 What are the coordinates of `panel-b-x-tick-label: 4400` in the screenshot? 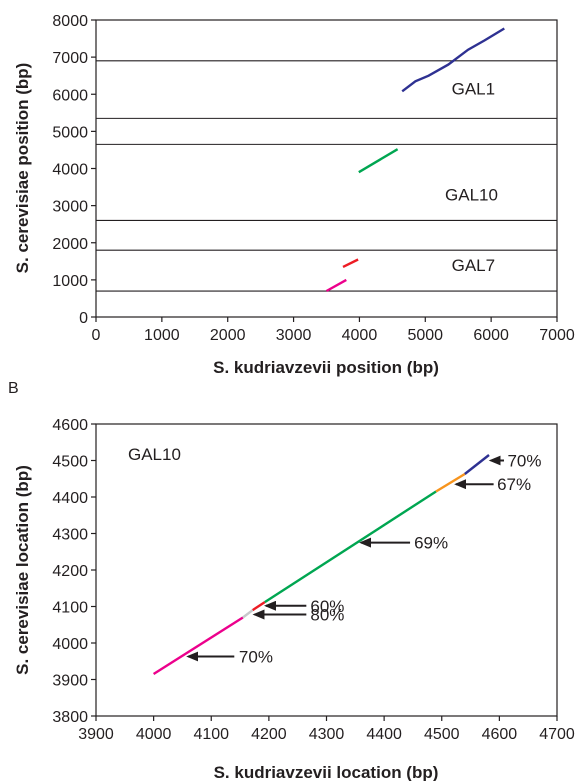 It's located at (384, 734).